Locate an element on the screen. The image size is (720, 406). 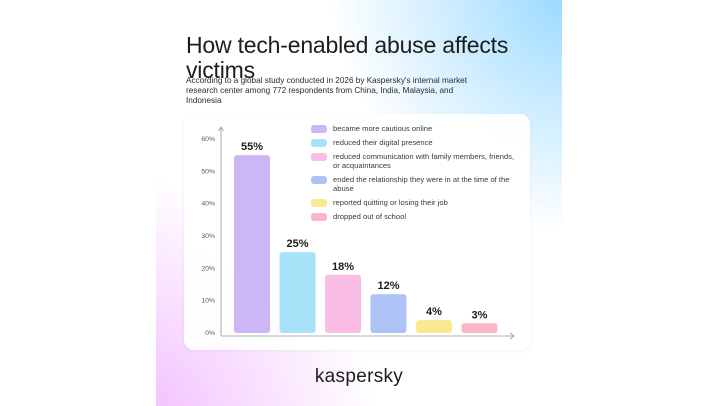
page-title: How tech-enabled abuse affects victims is located at coordinates (347, 58).